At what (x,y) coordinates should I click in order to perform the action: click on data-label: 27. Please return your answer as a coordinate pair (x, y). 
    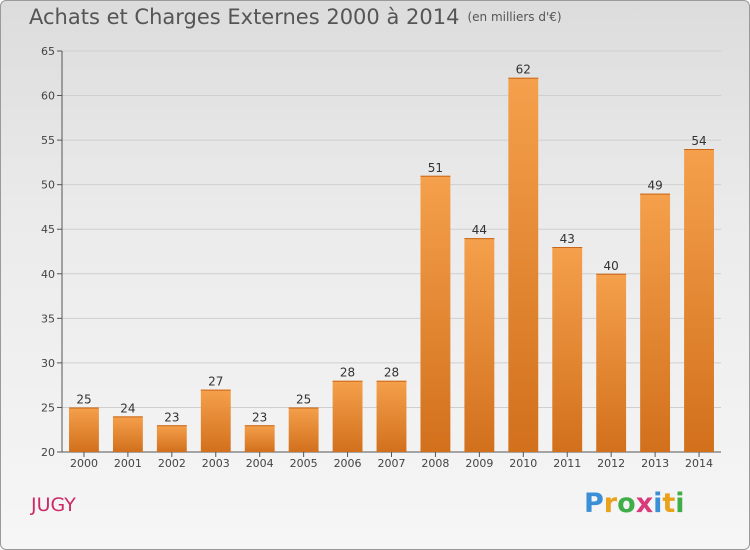
    Looking at the image, I should click on (215, 382).